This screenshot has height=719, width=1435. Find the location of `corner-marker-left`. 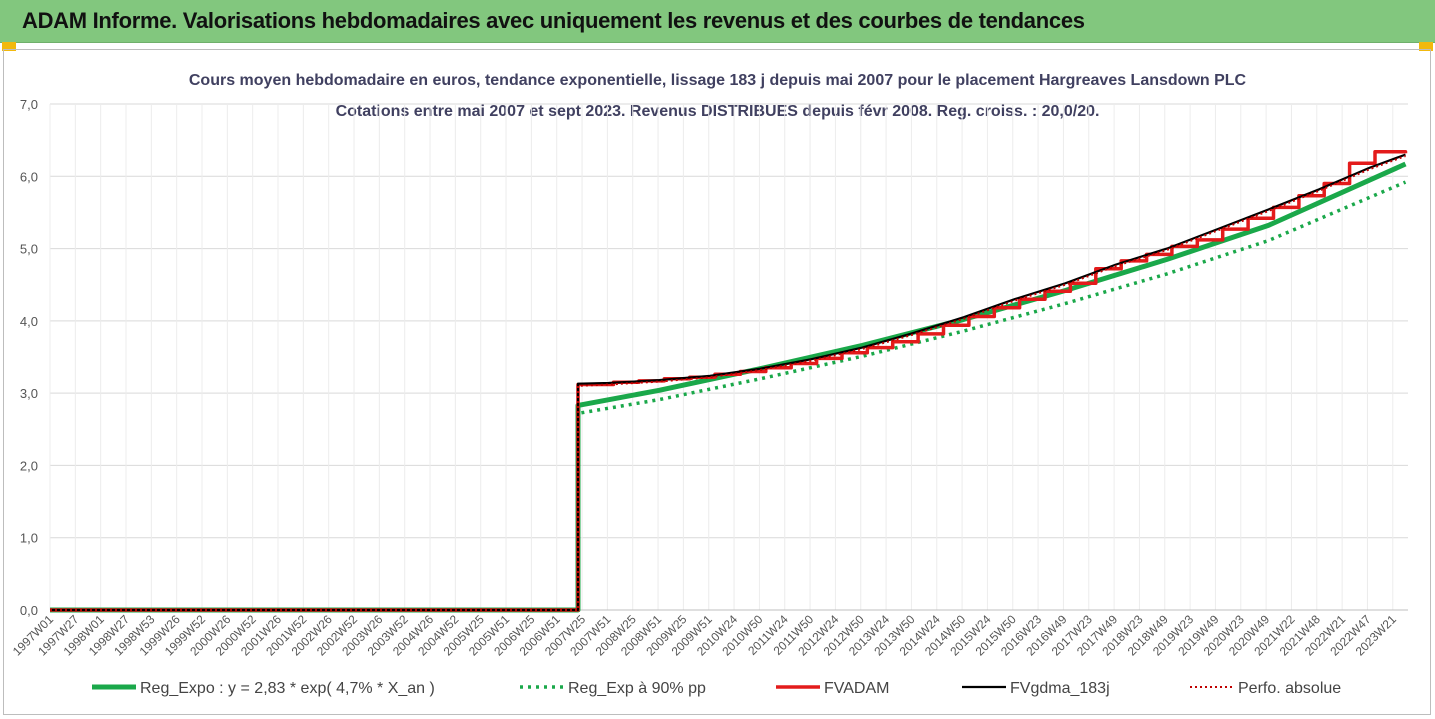

corner-marker-left is located at coordinates (9, 46).